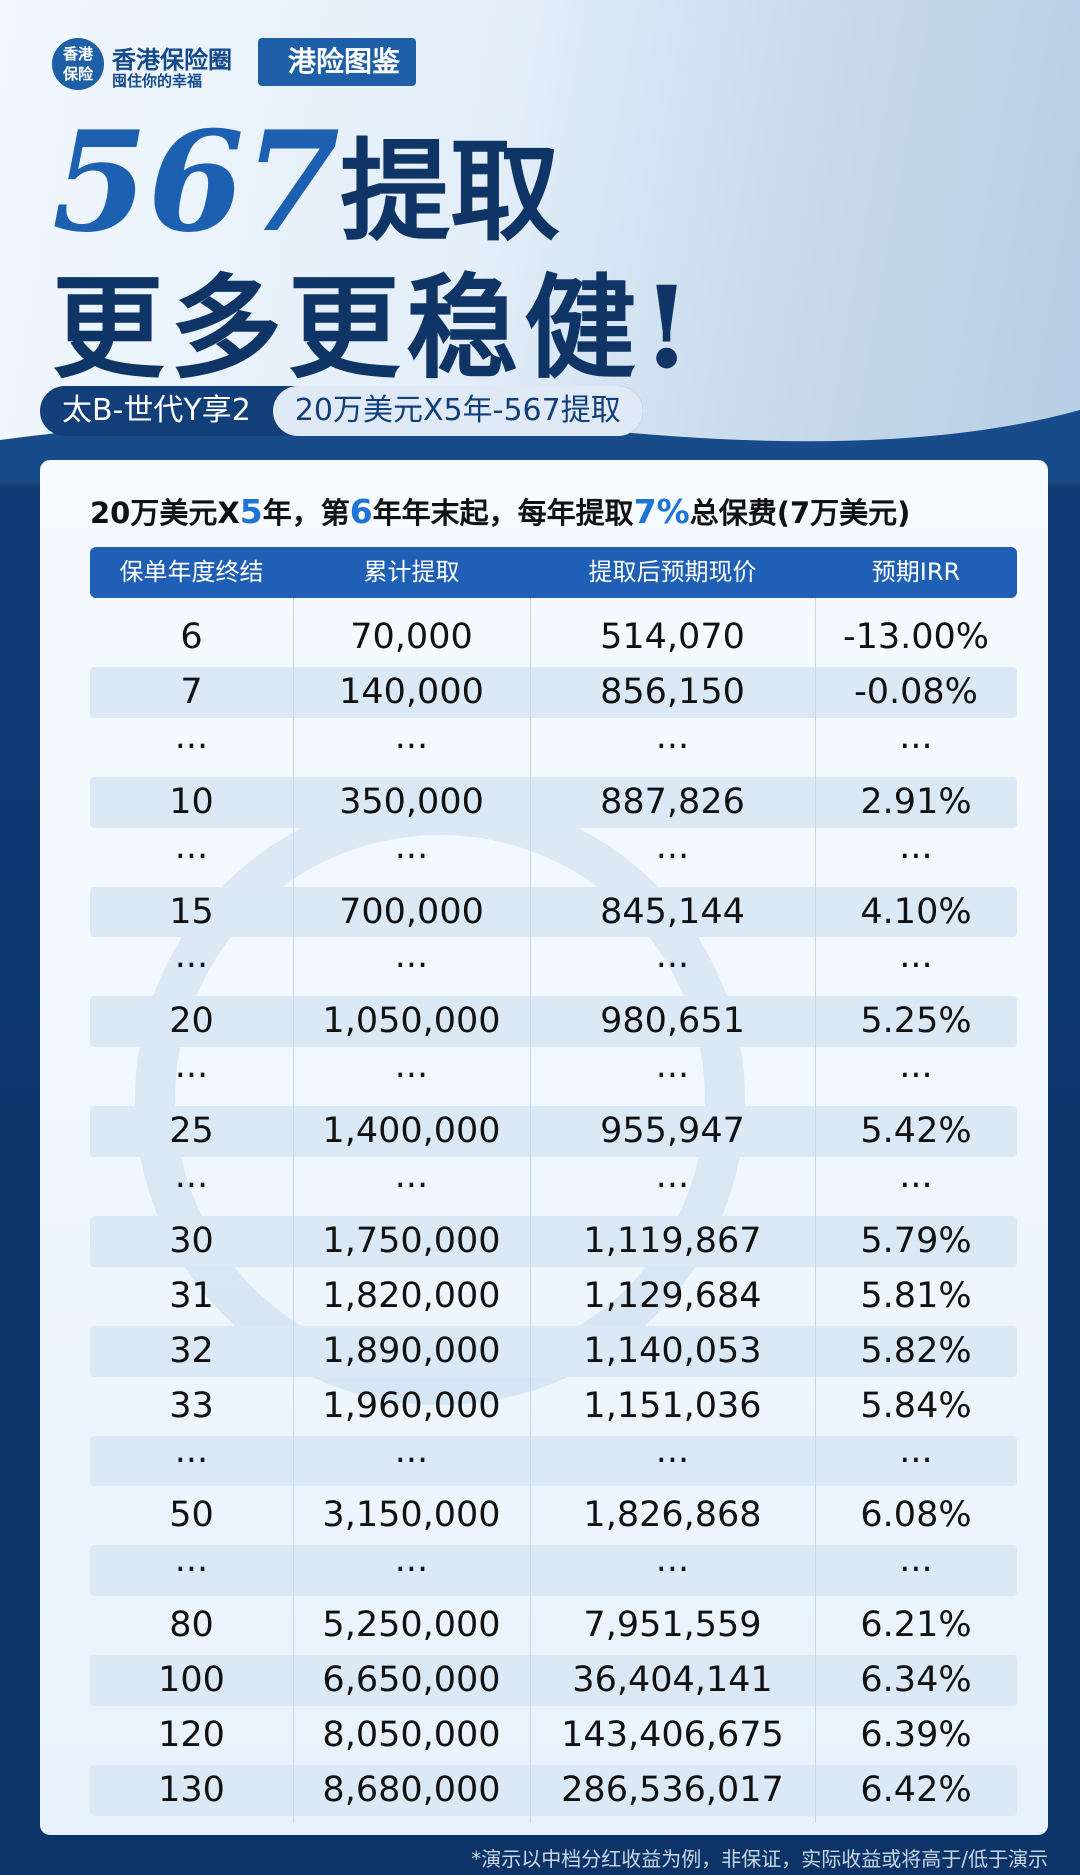 Image resolution: width=1080 pixels, height=1875 pixels. What do you see at coordinates (916, 691) in the screenshot?
I see `table-cell: -0.08%` at bounding box center [916, 691].